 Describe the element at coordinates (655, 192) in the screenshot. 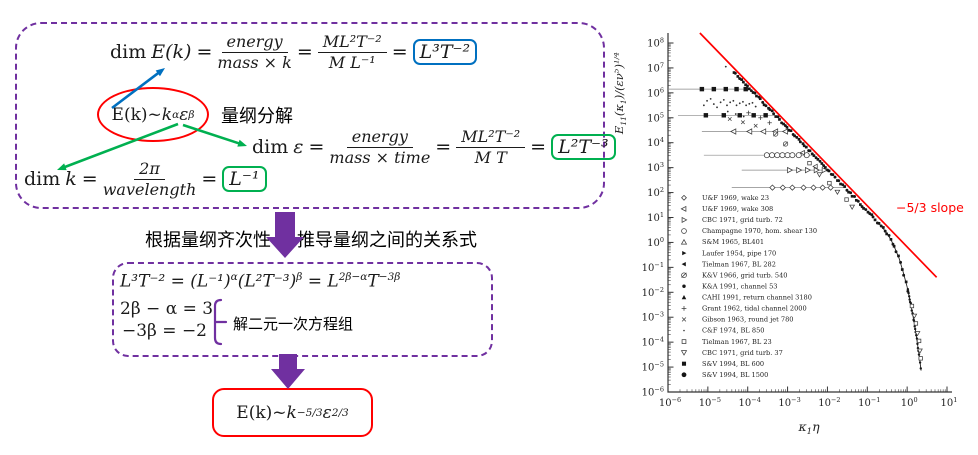

I see `svg-text: 10²` at that location.